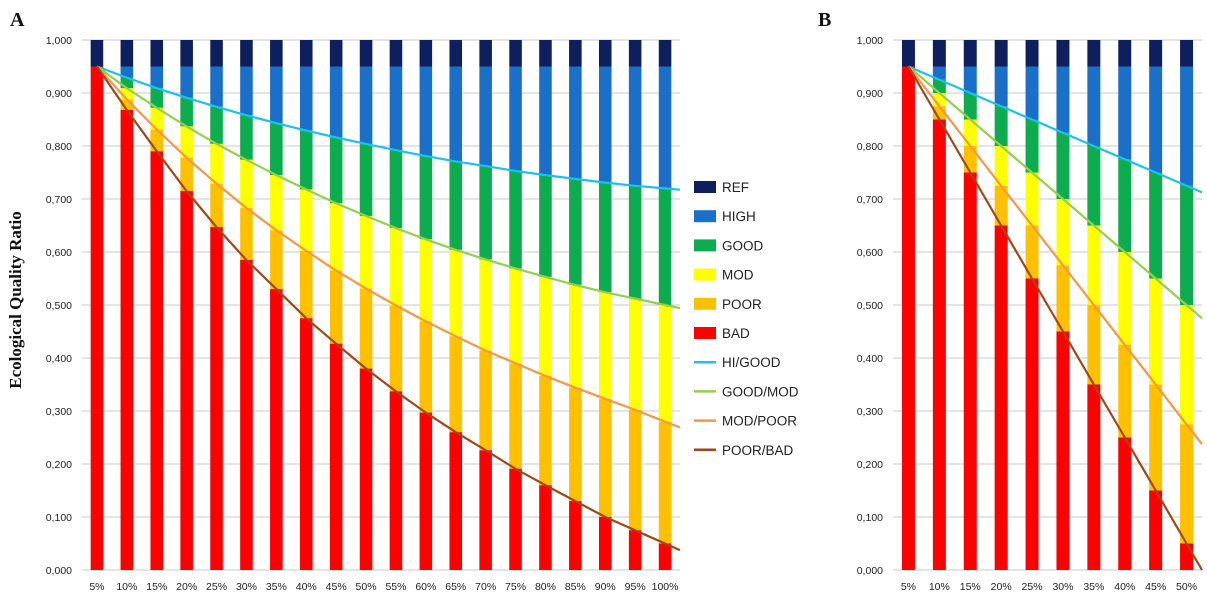 This screenshot has height=595, width=1207. I want to click on x-tick-label: 85%, so click(575, 587).